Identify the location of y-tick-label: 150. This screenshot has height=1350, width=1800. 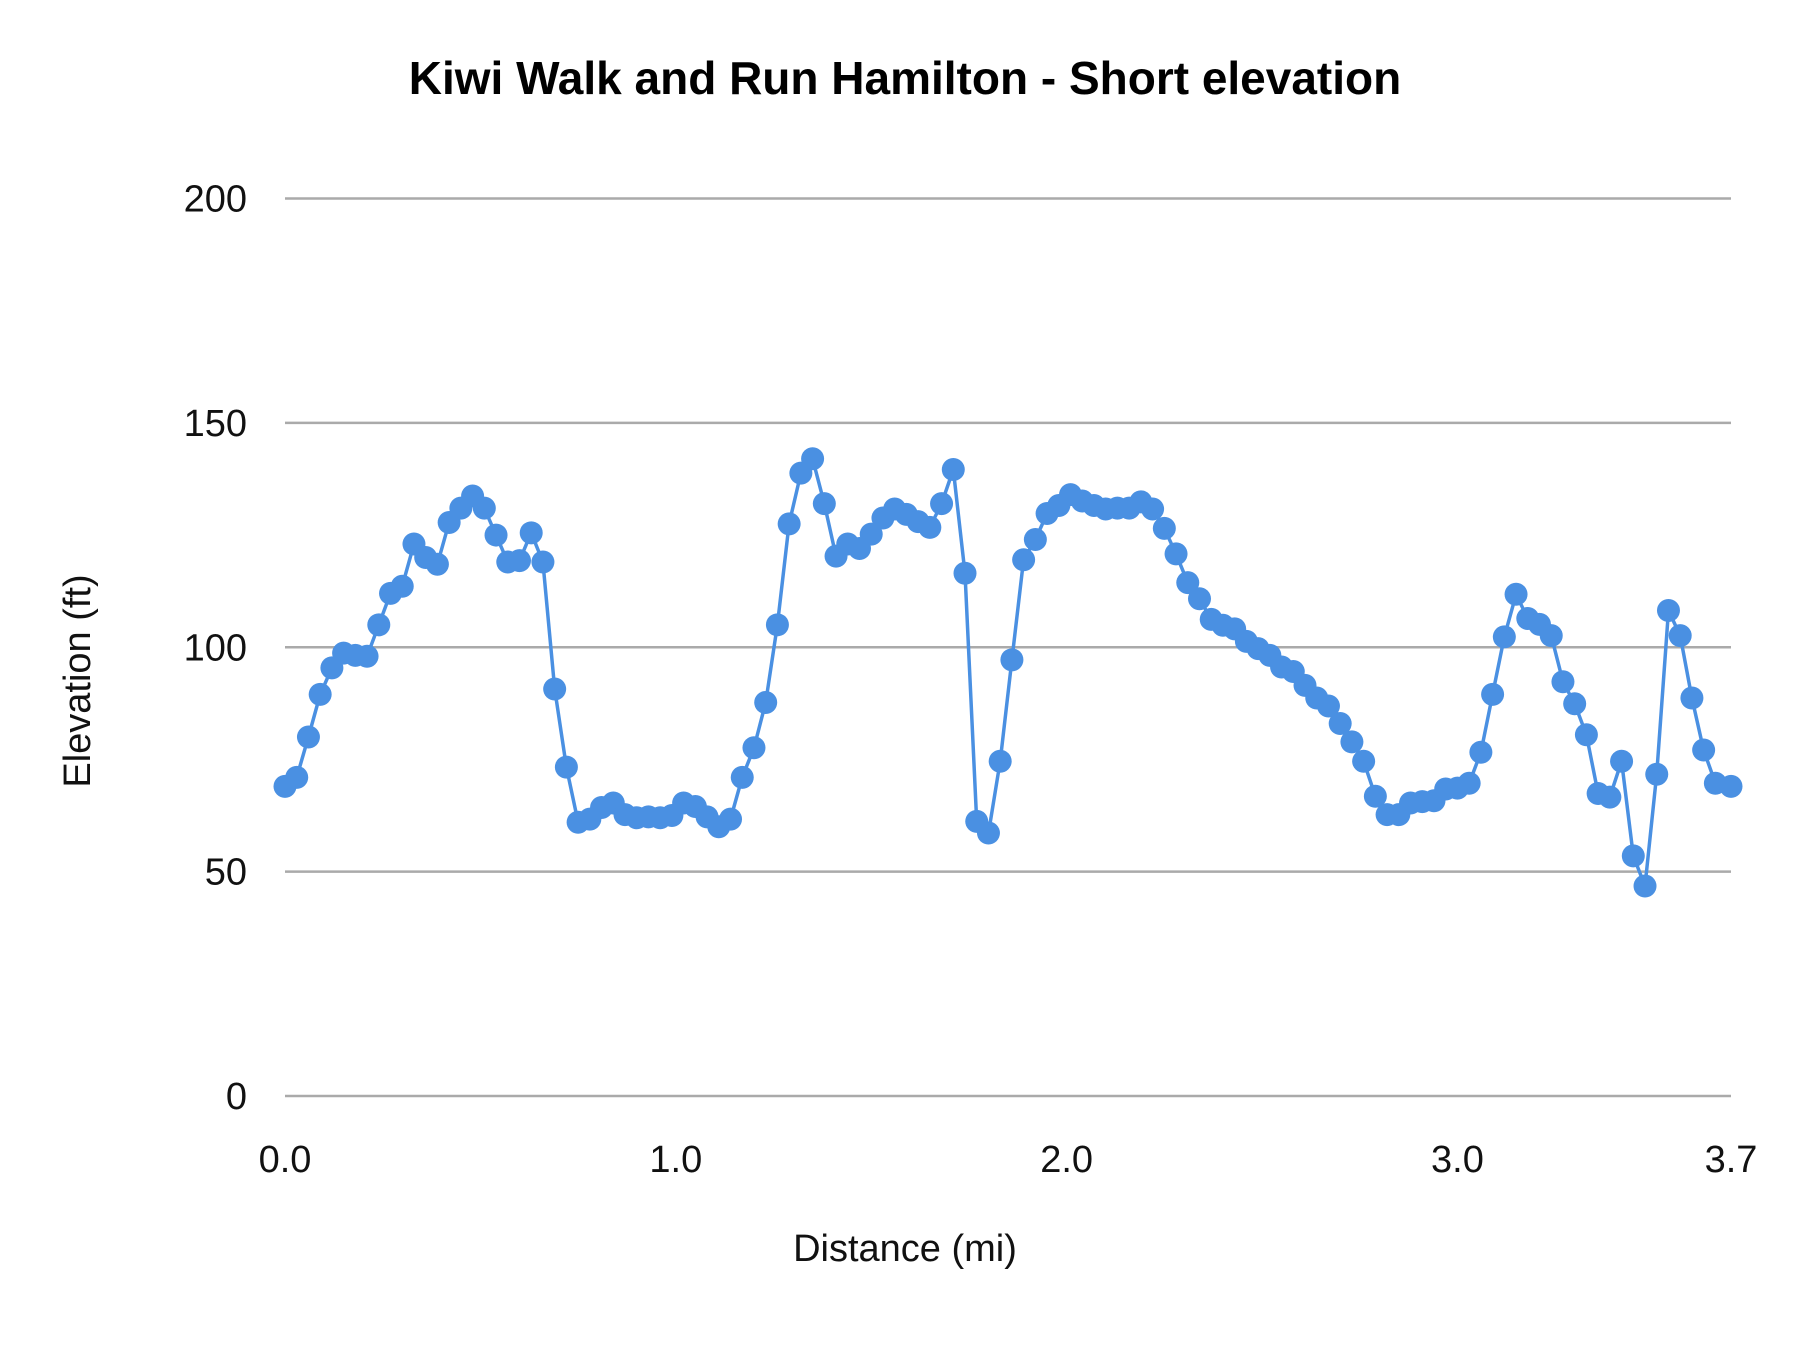
(215, 424).